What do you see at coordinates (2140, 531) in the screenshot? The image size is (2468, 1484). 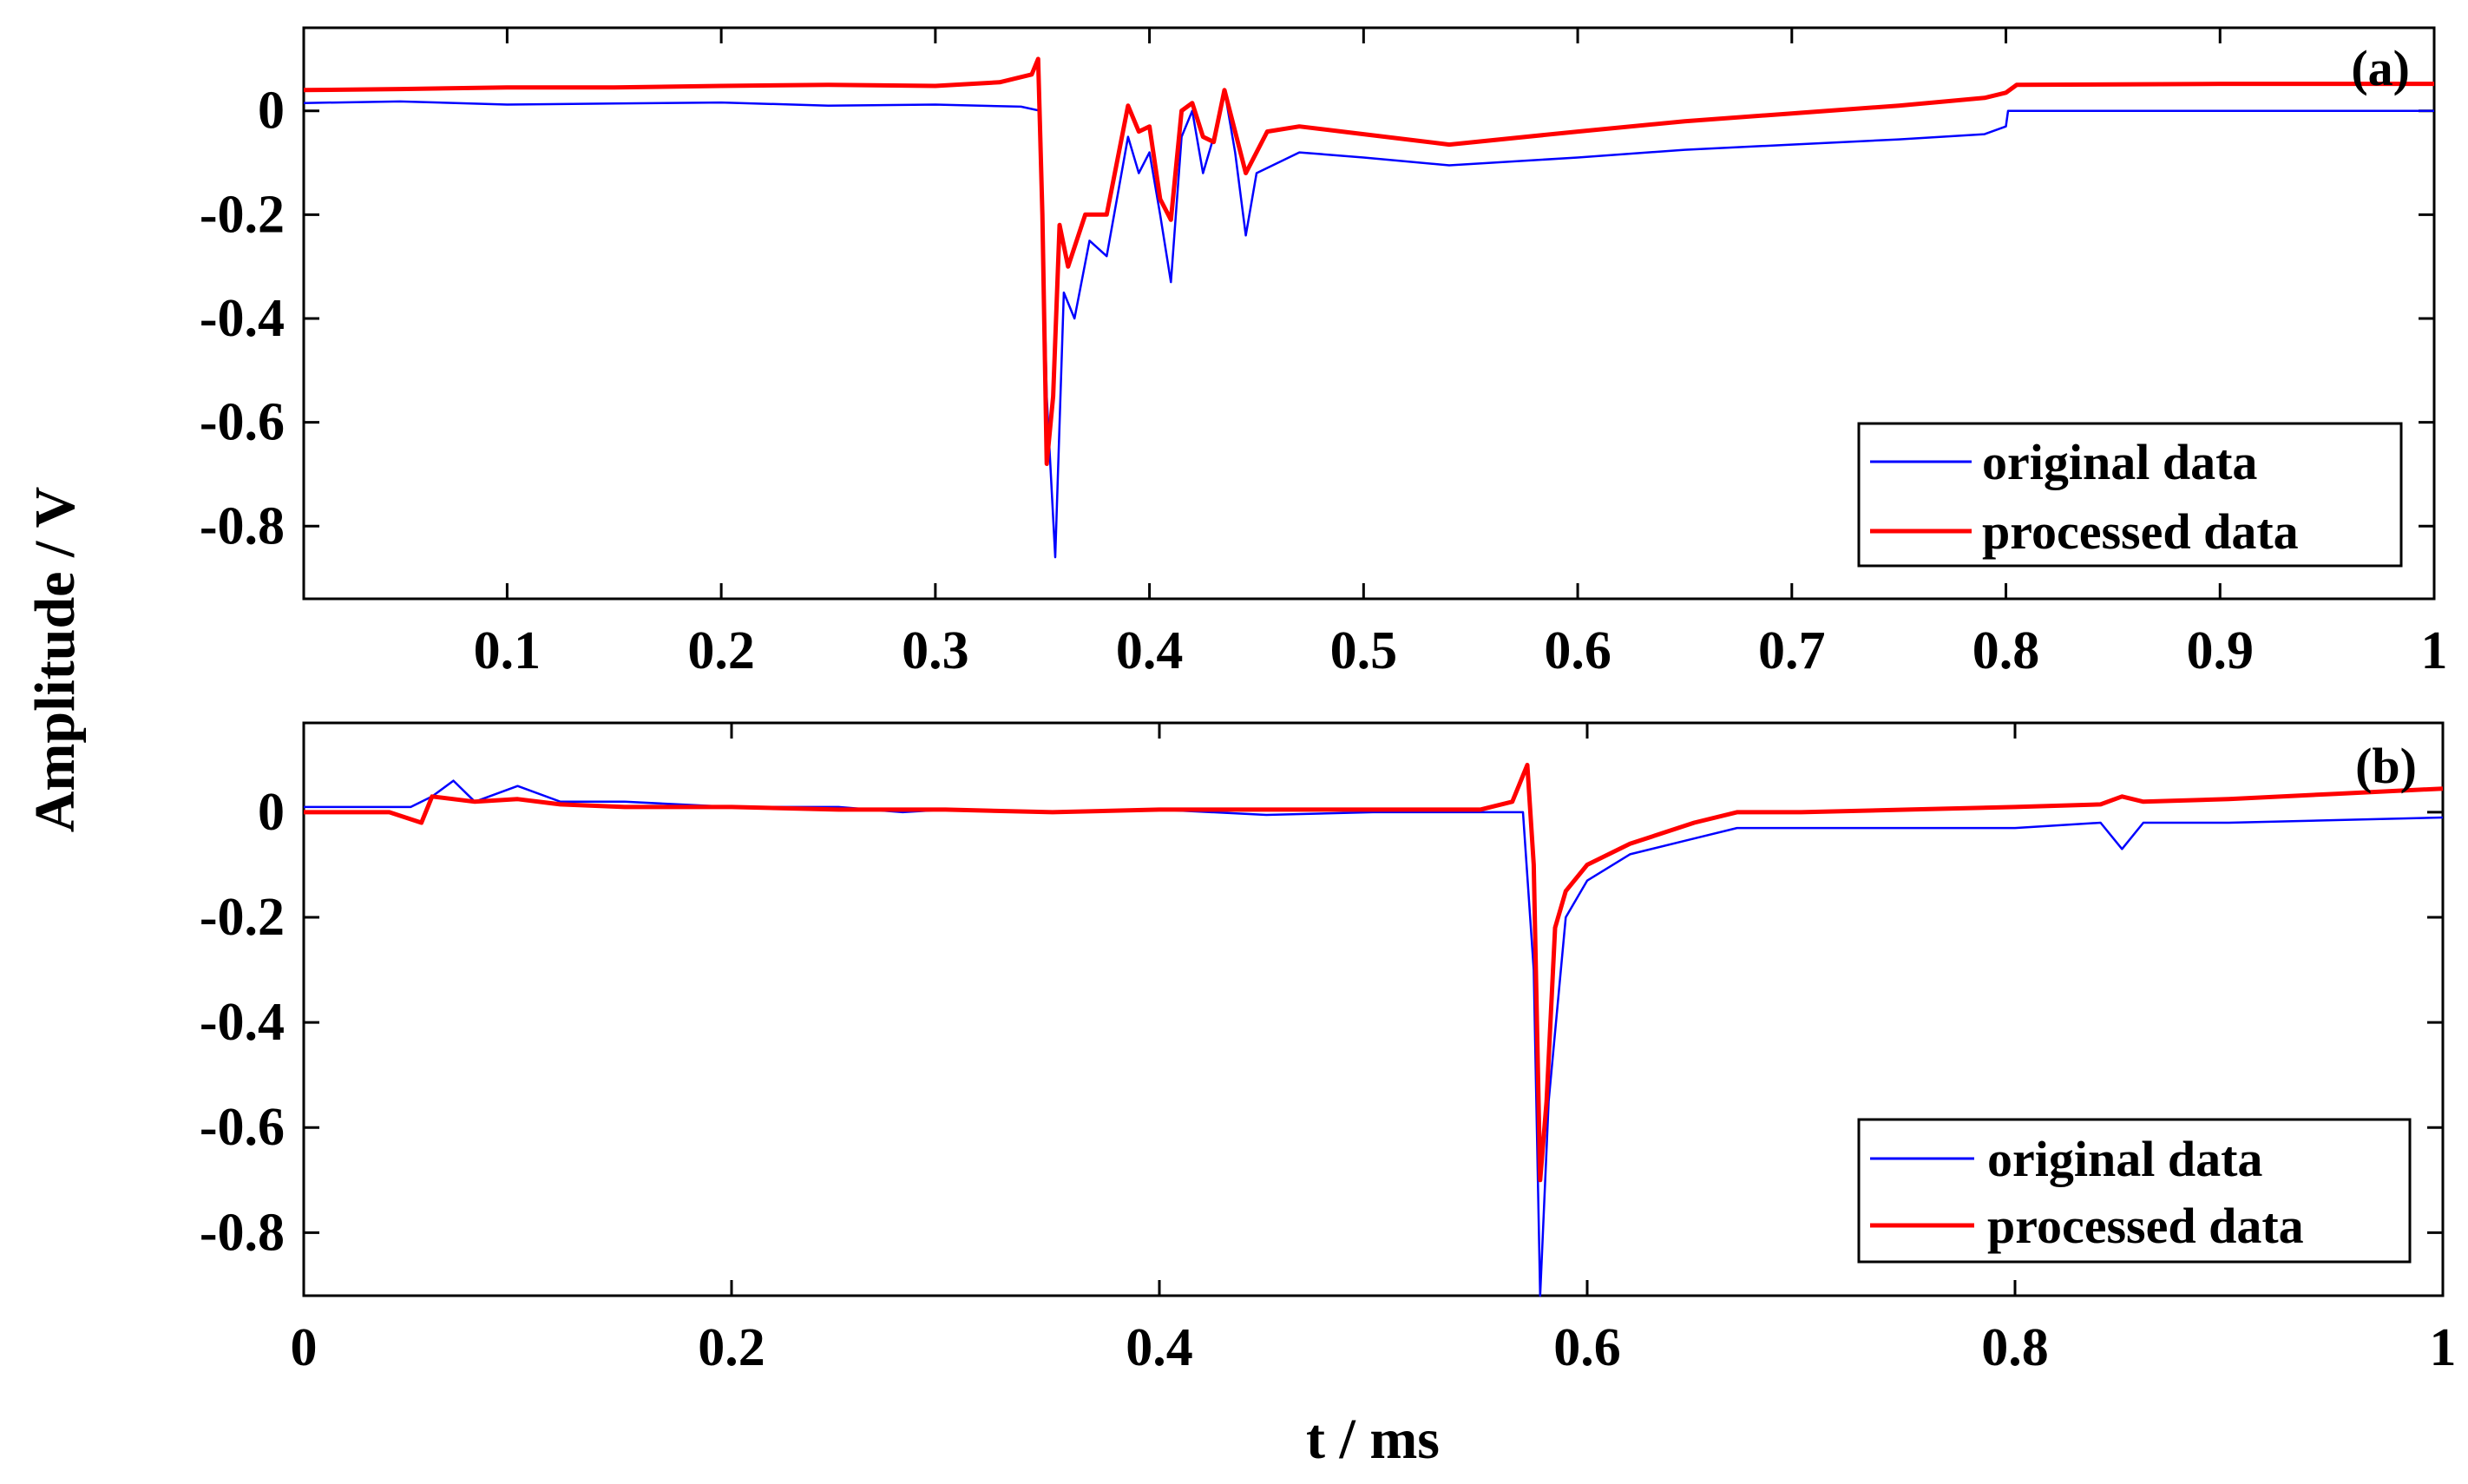 I see `panel-a-legend-processed-label: processed data` at bounding box center [2140, 531].